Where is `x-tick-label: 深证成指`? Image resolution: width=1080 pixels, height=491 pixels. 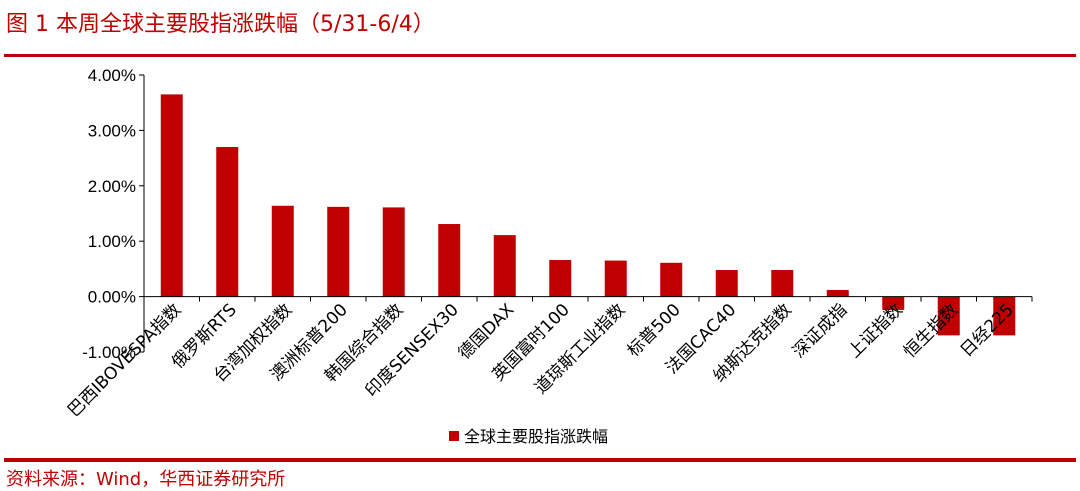 x-tick-label: 深证成指 is located at coordinates (820, 331).